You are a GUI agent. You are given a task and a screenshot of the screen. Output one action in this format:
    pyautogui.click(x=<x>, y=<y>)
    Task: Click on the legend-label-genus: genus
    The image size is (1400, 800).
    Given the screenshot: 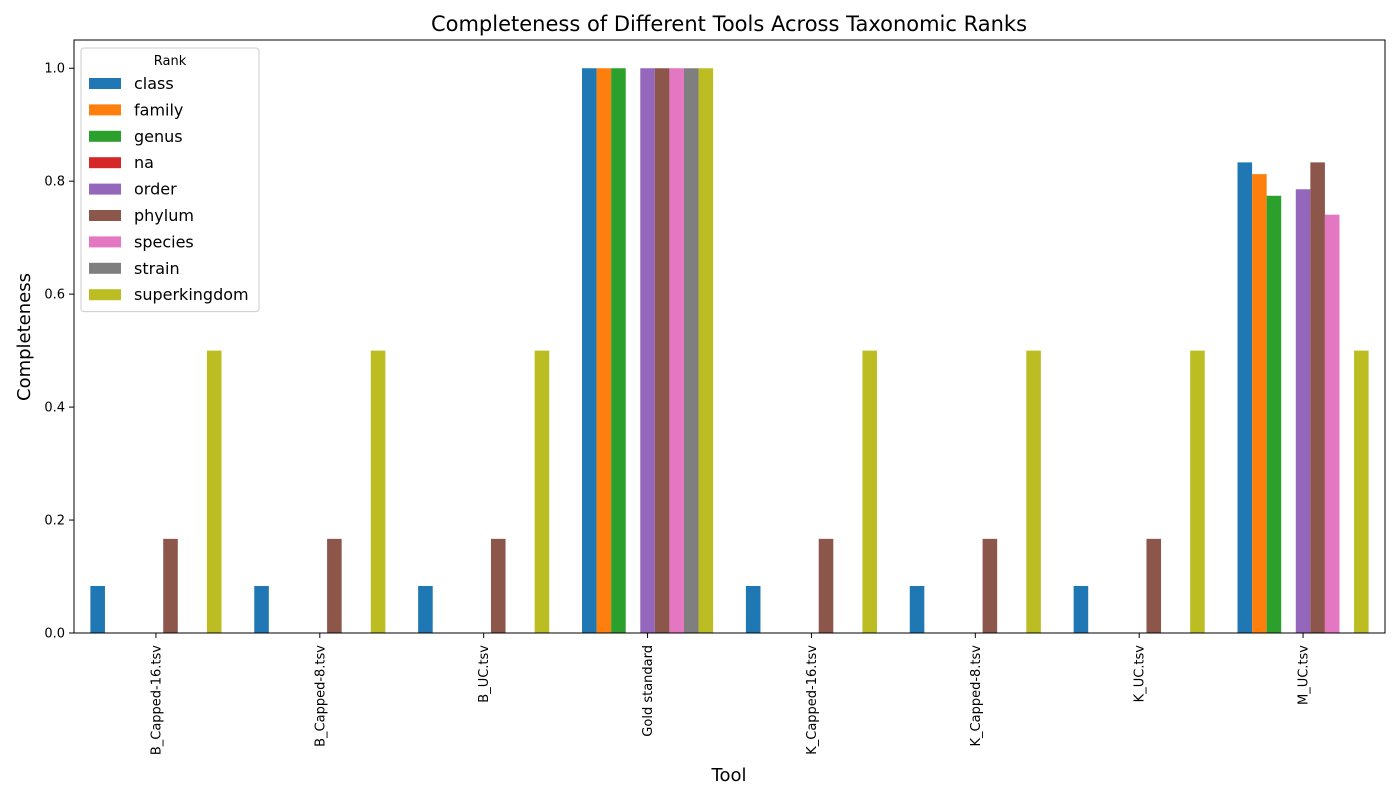 What is the action you would take?
    pyautogui.click(x=158, y=136)
    